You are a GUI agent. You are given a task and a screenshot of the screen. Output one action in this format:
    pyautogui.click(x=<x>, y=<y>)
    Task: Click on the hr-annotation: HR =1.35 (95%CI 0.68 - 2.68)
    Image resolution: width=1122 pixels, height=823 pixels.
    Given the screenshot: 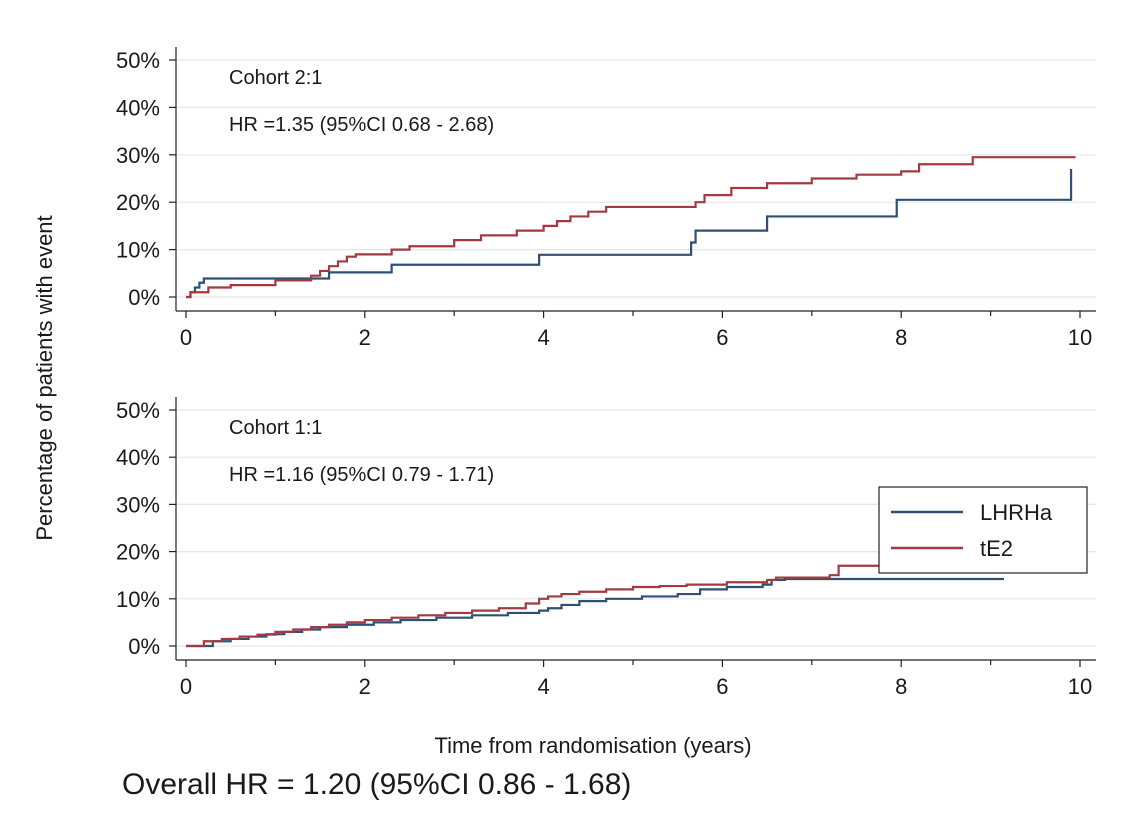 What is the action you would take?
    pyautogui.click(x=361, y=125)
    